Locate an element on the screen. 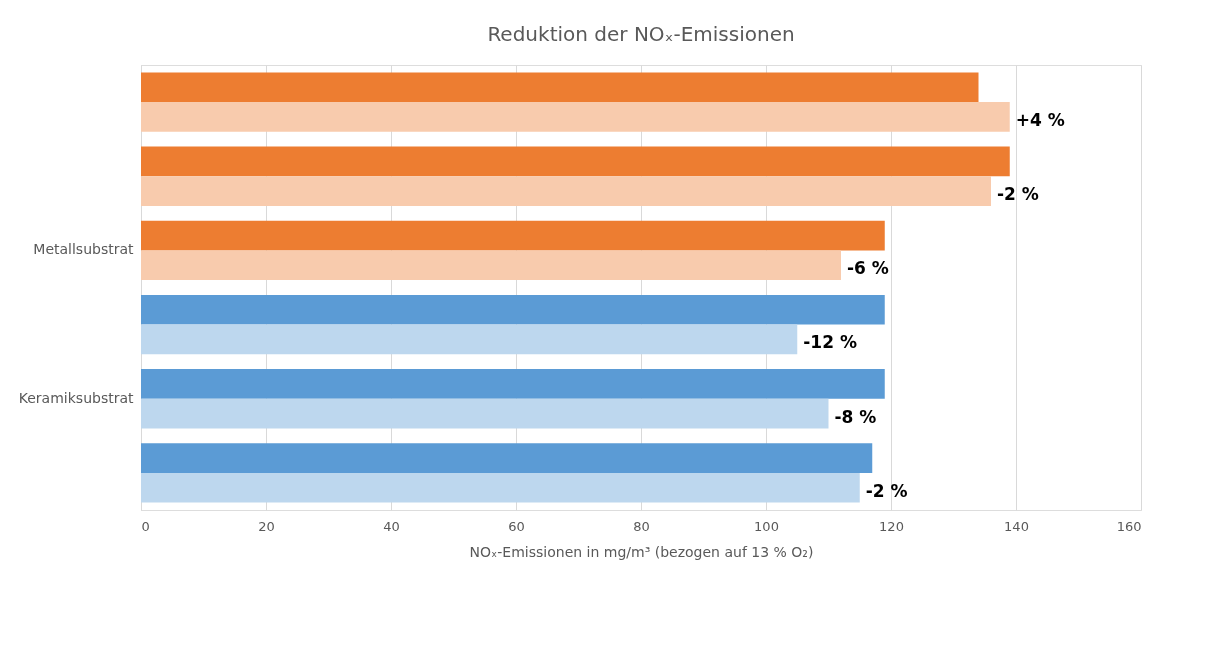 The height and width of the screenshot is (658, 1212). x-tick-label: 0 is located at coordinates (145, 526).